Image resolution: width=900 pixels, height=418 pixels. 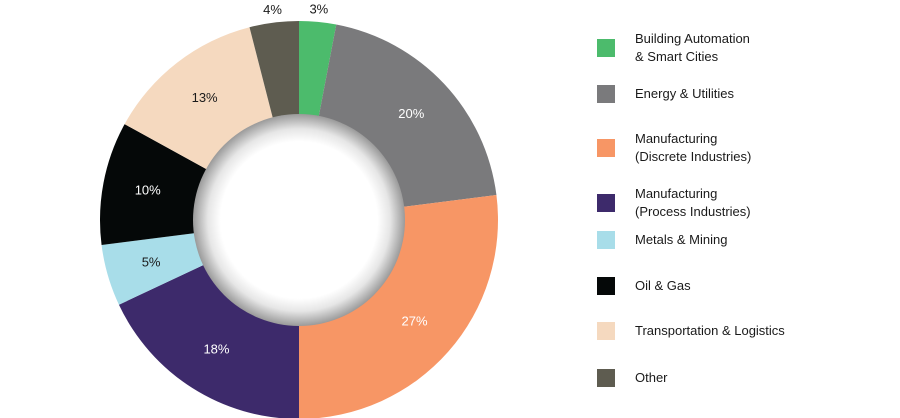 I want to click on legend-label: Manufacturing (Process Industries), so click(x=693, y=202).